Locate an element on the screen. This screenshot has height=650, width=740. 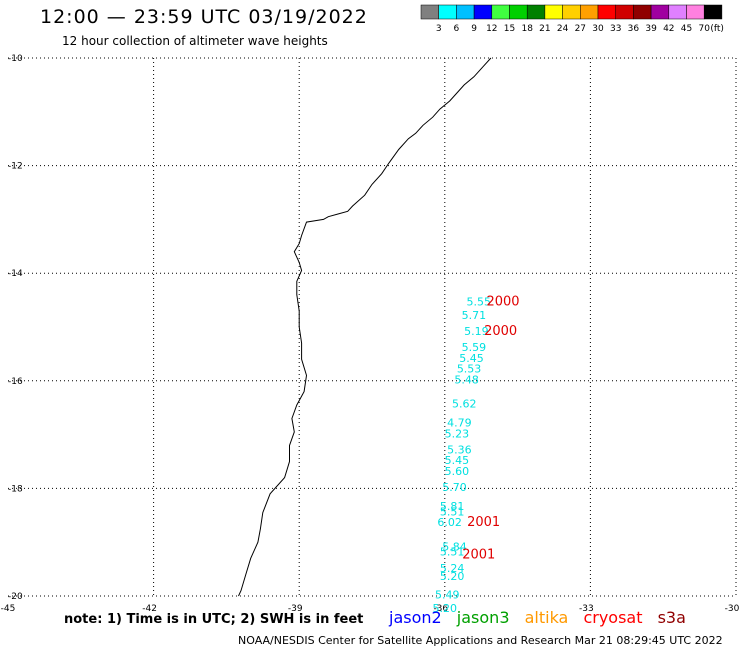
colorbar-tick-label: 21 is located at coordinates (544, 29).